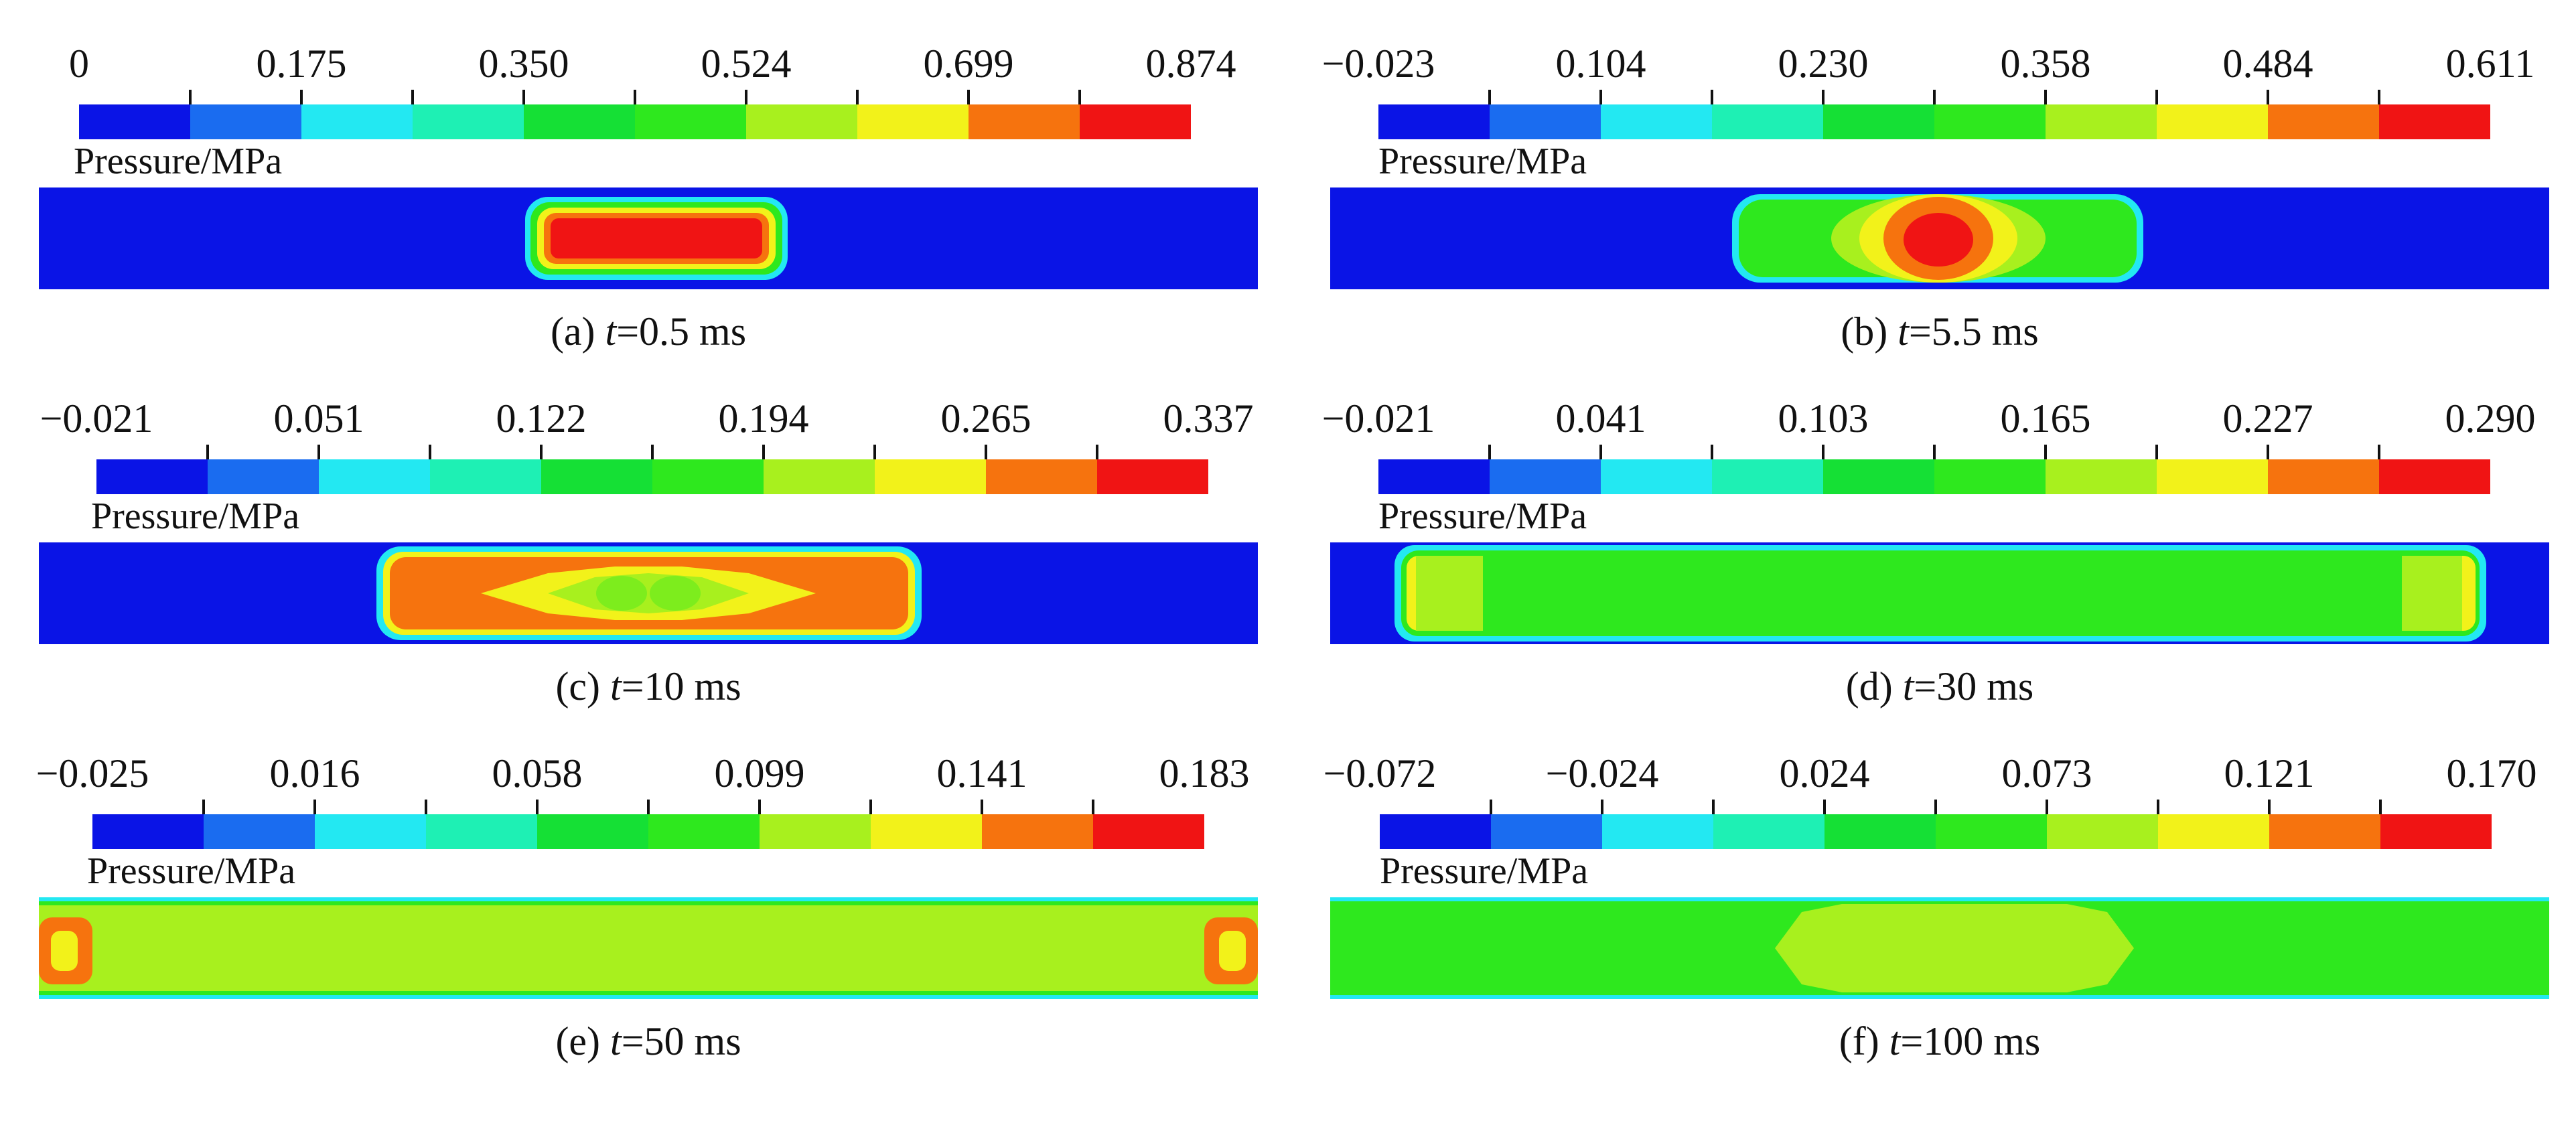 The height and width of the screenshot is (1131, 2576). I want to click on tick-label: 0.099, so click(759, 774).